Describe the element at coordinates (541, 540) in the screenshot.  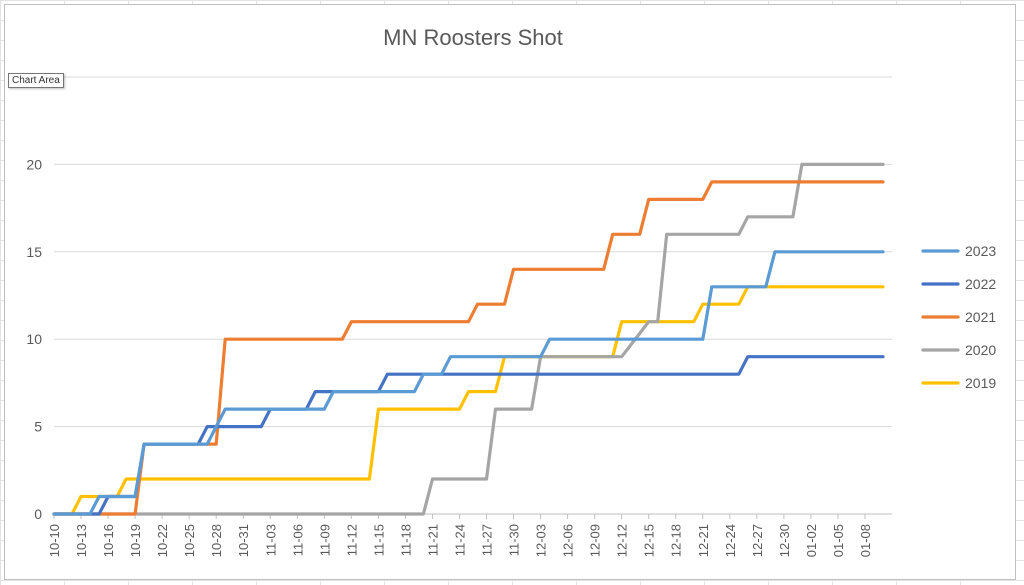
I see `x-tick-label: 12-03` at that location.